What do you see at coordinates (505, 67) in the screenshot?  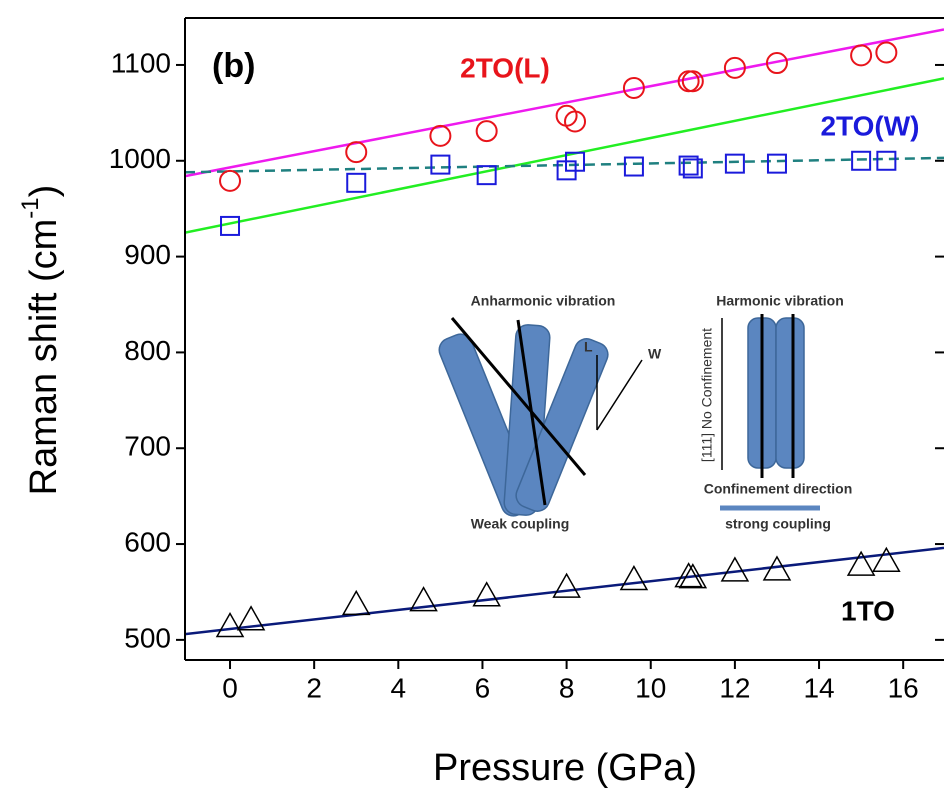 I see `series-label: 2TO(L)` at bounding box center [505, 67].